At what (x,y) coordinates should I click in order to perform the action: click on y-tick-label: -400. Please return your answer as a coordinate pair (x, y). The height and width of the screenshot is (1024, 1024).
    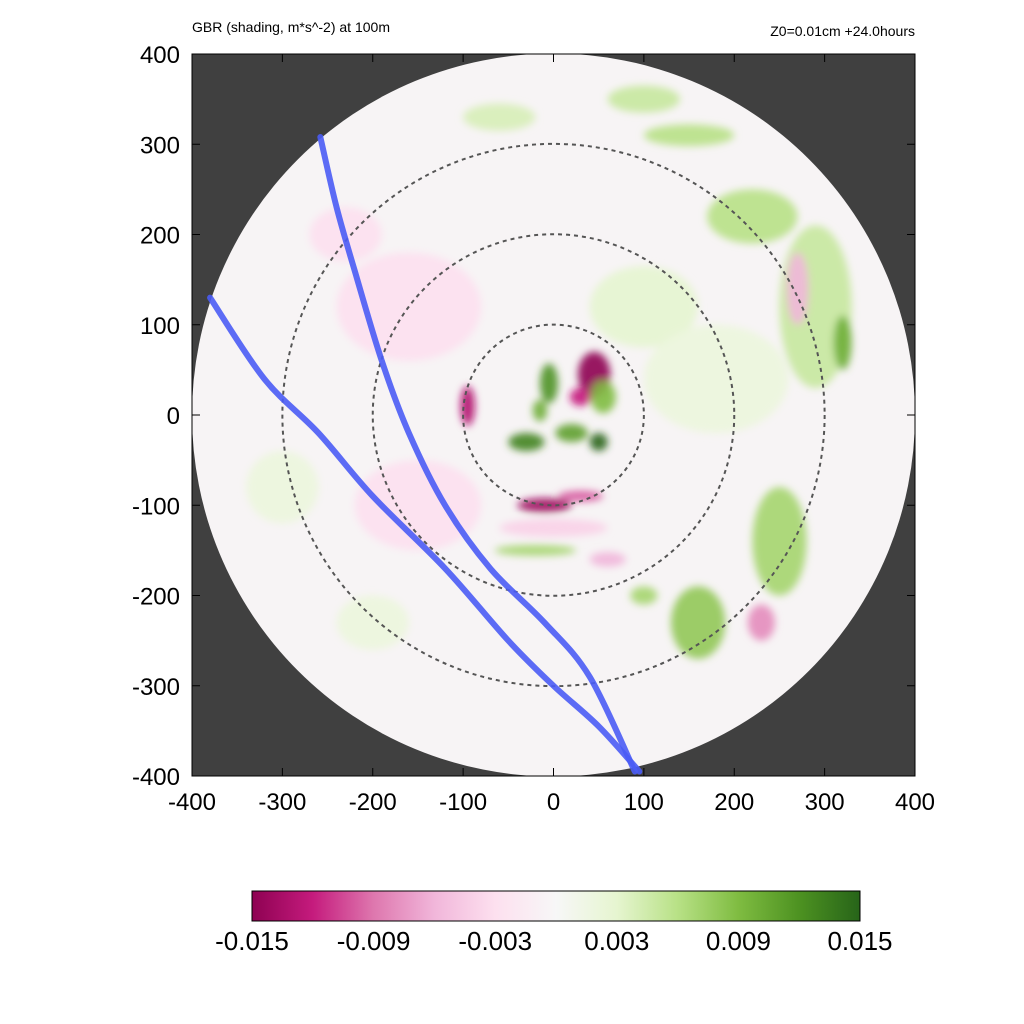
    Looking at the image, I should click on (156, 777).